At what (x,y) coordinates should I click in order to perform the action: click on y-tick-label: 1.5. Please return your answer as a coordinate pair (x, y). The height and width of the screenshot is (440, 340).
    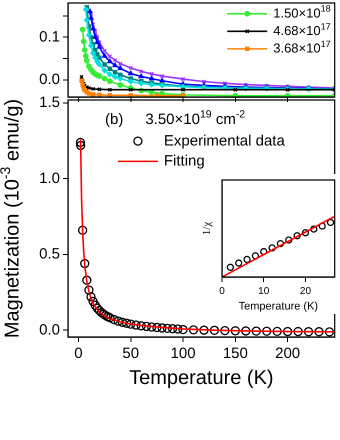
    Looking at the image, I should click on (49, 103).